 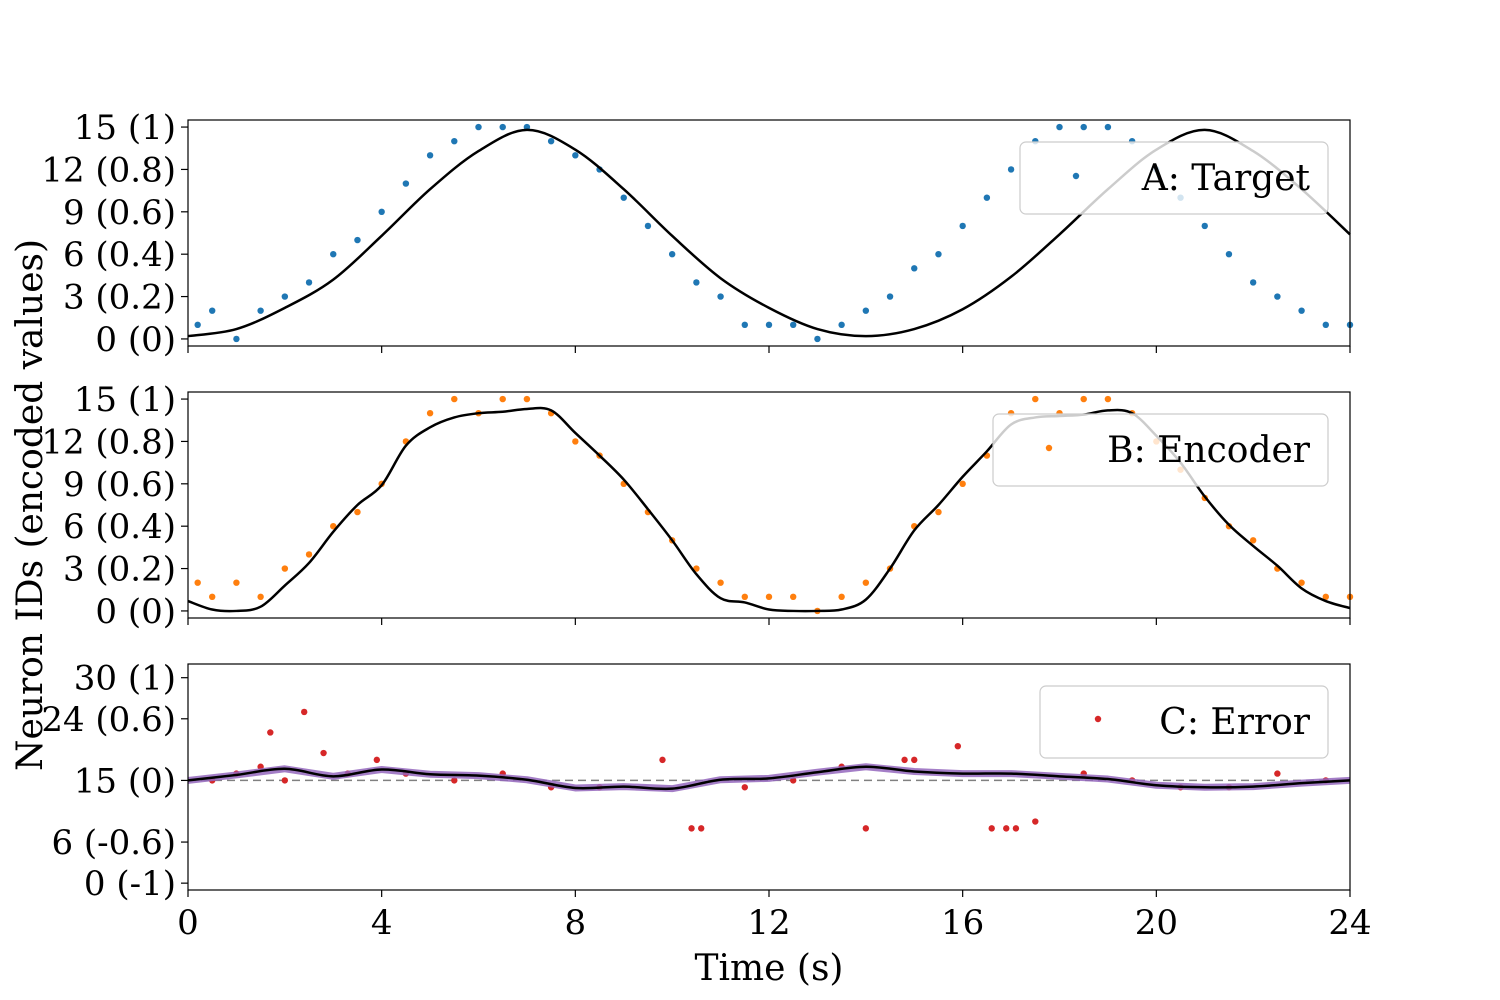 I want to click on legend: C: Error, so click(x=1184, y=722).